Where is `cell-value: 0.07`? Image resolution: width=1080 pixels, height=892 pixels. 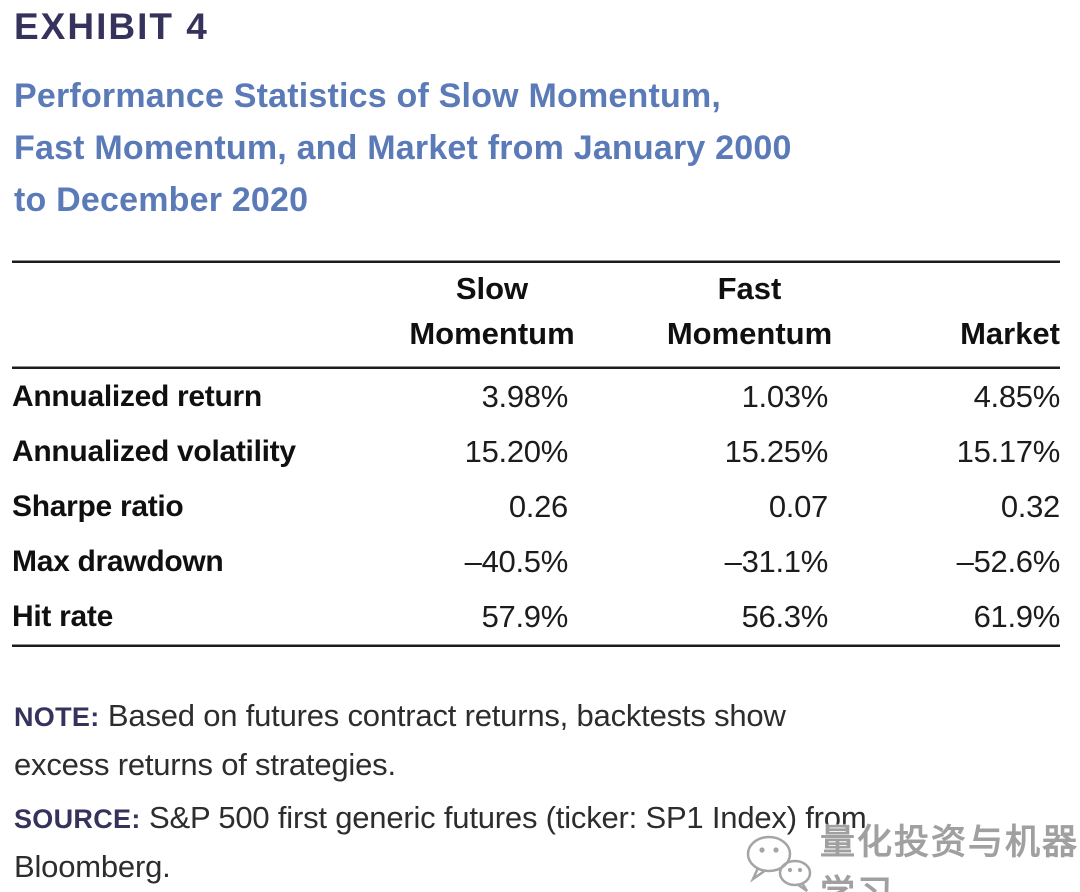
cell-value: 0.07 is located at coordinates (798, 506).